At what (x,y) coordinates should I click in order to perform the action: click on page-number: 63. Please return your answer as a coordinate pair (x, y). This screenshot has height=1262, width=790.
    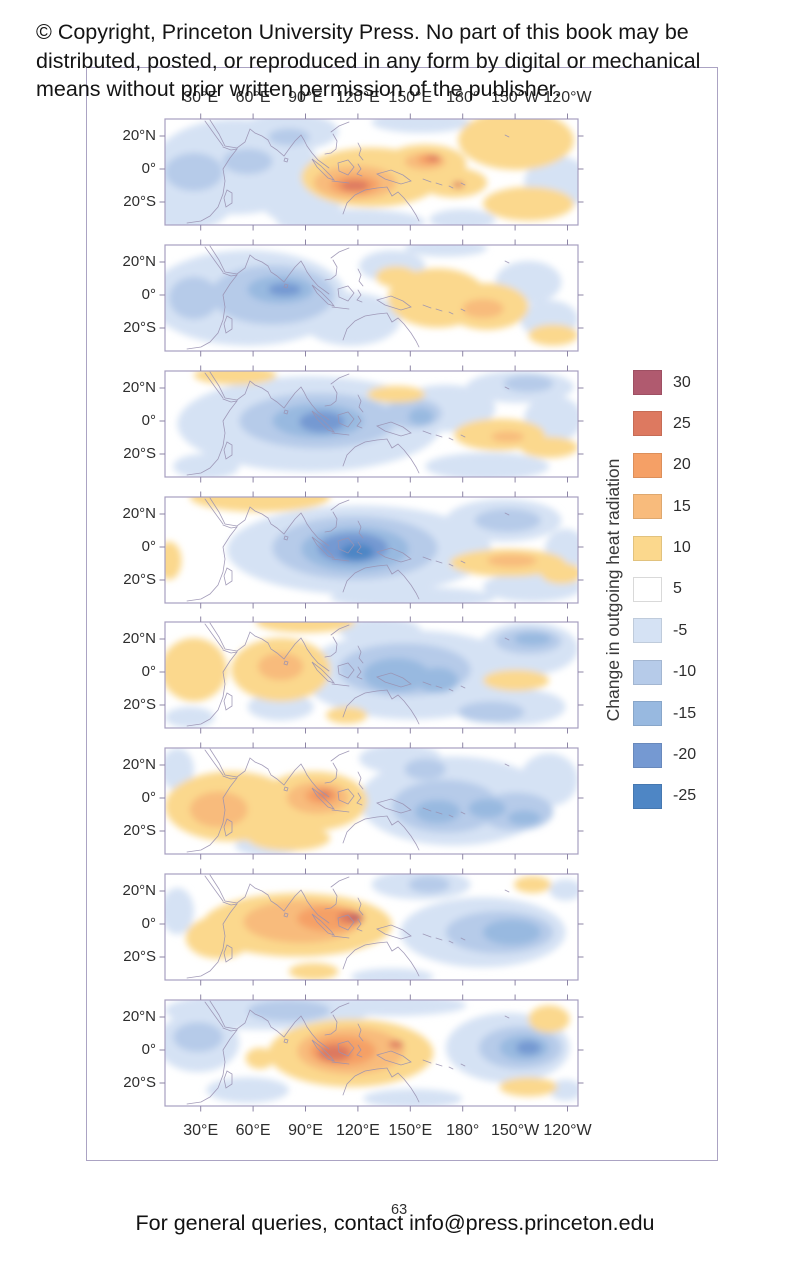
    Looking at the image, I should click on (399, 1210).